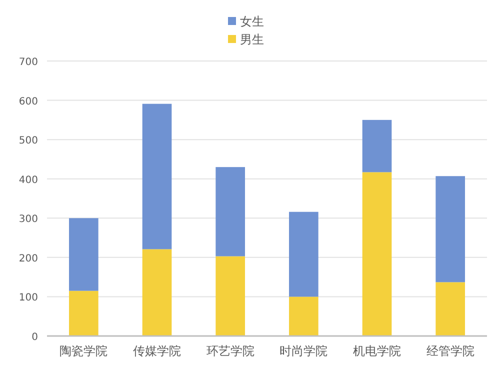 This screenshot has width=499, height=375. I want to click on y-tick-label: 700, so click(28, 62).